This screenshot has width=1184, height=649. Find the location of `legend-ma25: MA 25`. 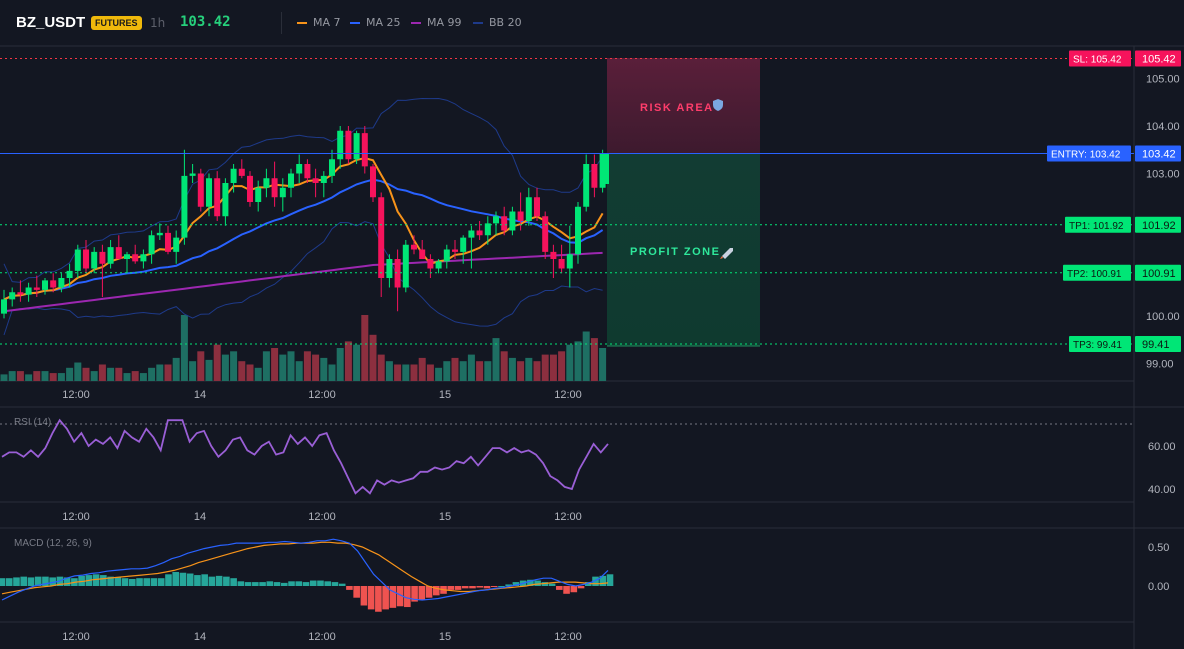

legend-ma25: MA 25 is located at coordinates (375, 22).